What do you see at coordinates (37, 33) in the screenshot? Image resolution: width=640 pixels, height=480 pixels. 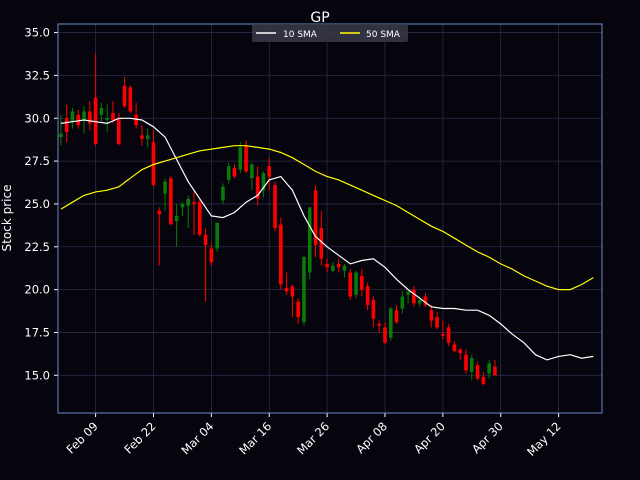 I see `y-tick-label: 35.0` at bounding box center [37, 33].